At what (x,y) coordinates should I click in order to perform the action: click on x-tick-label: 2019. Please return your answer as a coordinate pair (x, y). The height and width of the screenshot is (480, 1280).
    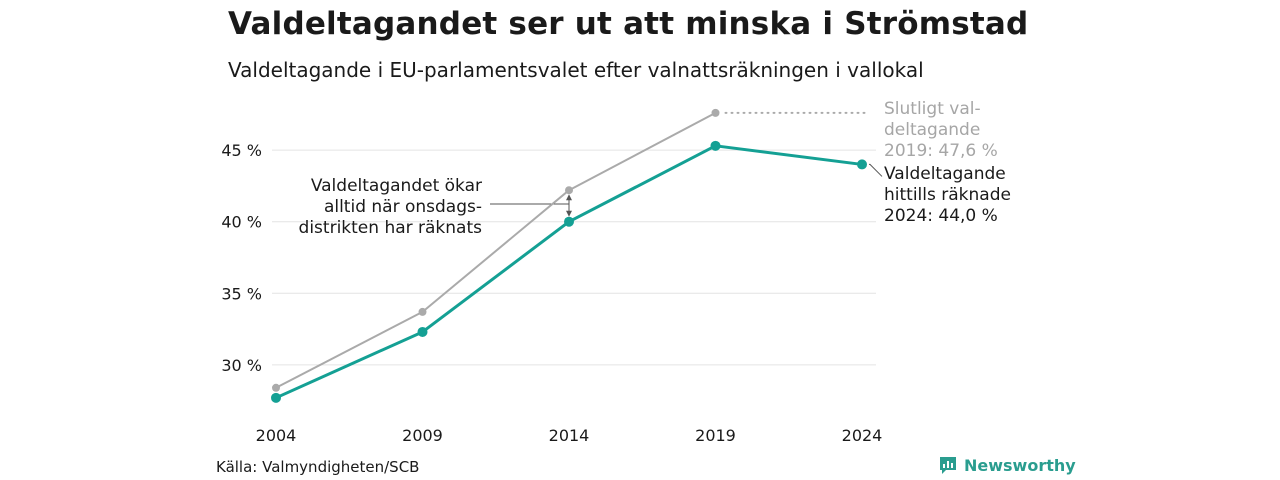
    Looking at the image, I should click on (715, 435).